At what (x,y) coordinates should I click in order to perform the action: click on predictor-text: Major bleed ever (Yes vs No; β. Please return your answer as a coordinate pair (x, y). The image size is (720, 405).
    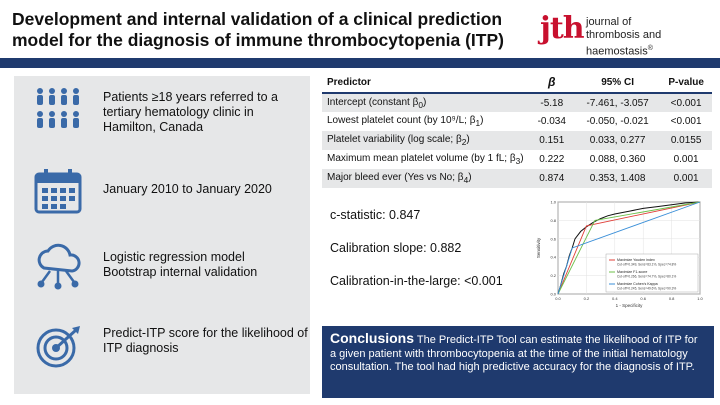
    Looking at the image, I should click on (395, 177).